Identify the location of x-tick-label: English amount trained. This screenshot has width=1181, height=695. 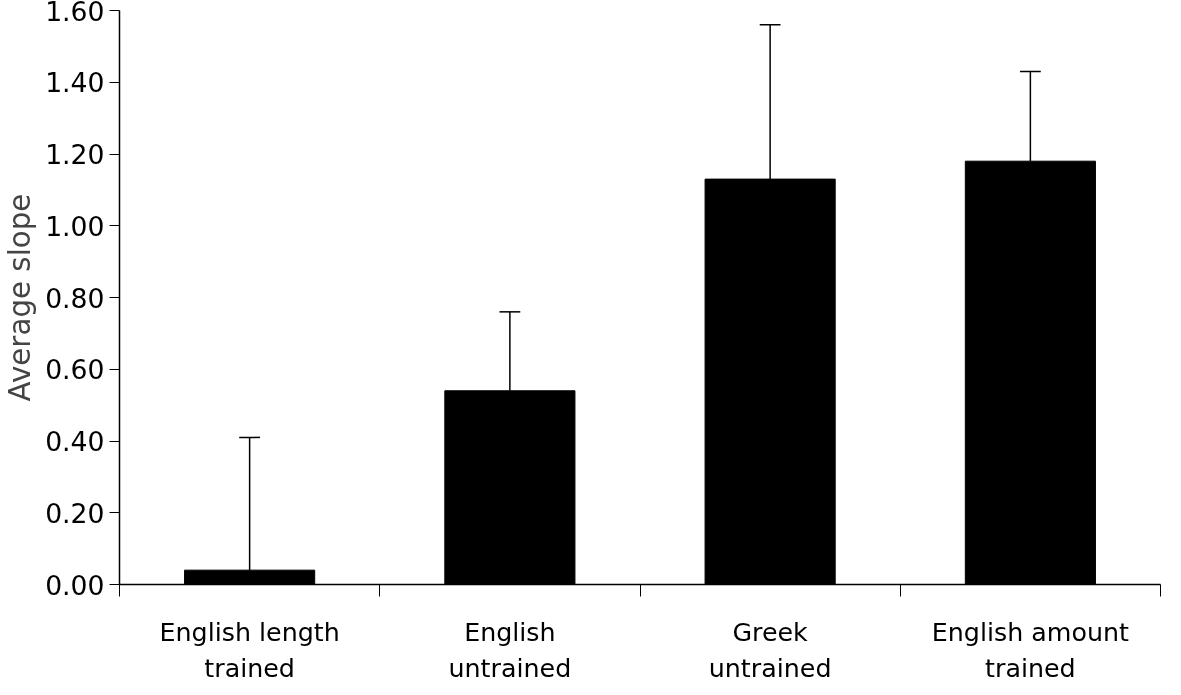
(1030, 649).